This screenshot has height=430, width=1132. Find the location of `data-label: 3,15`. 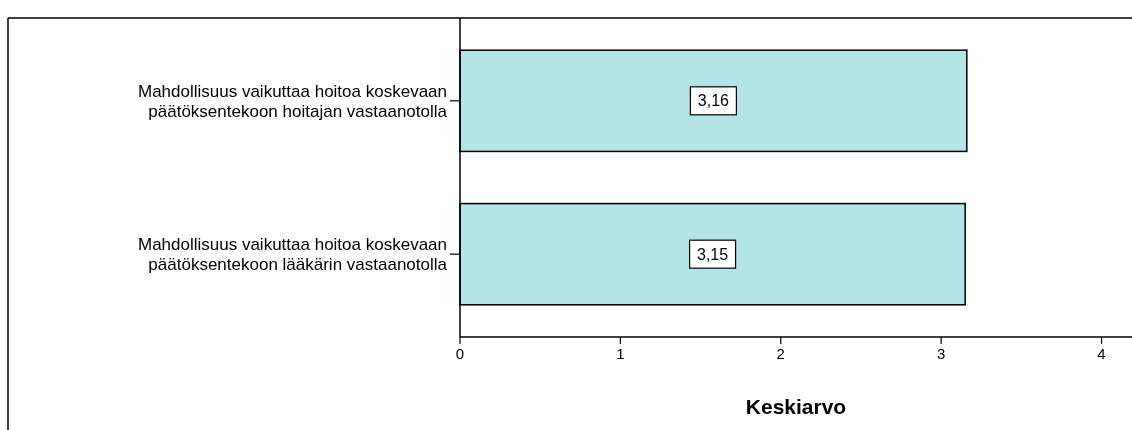

data-label: 3,15 is located at coordinates (713, 254).